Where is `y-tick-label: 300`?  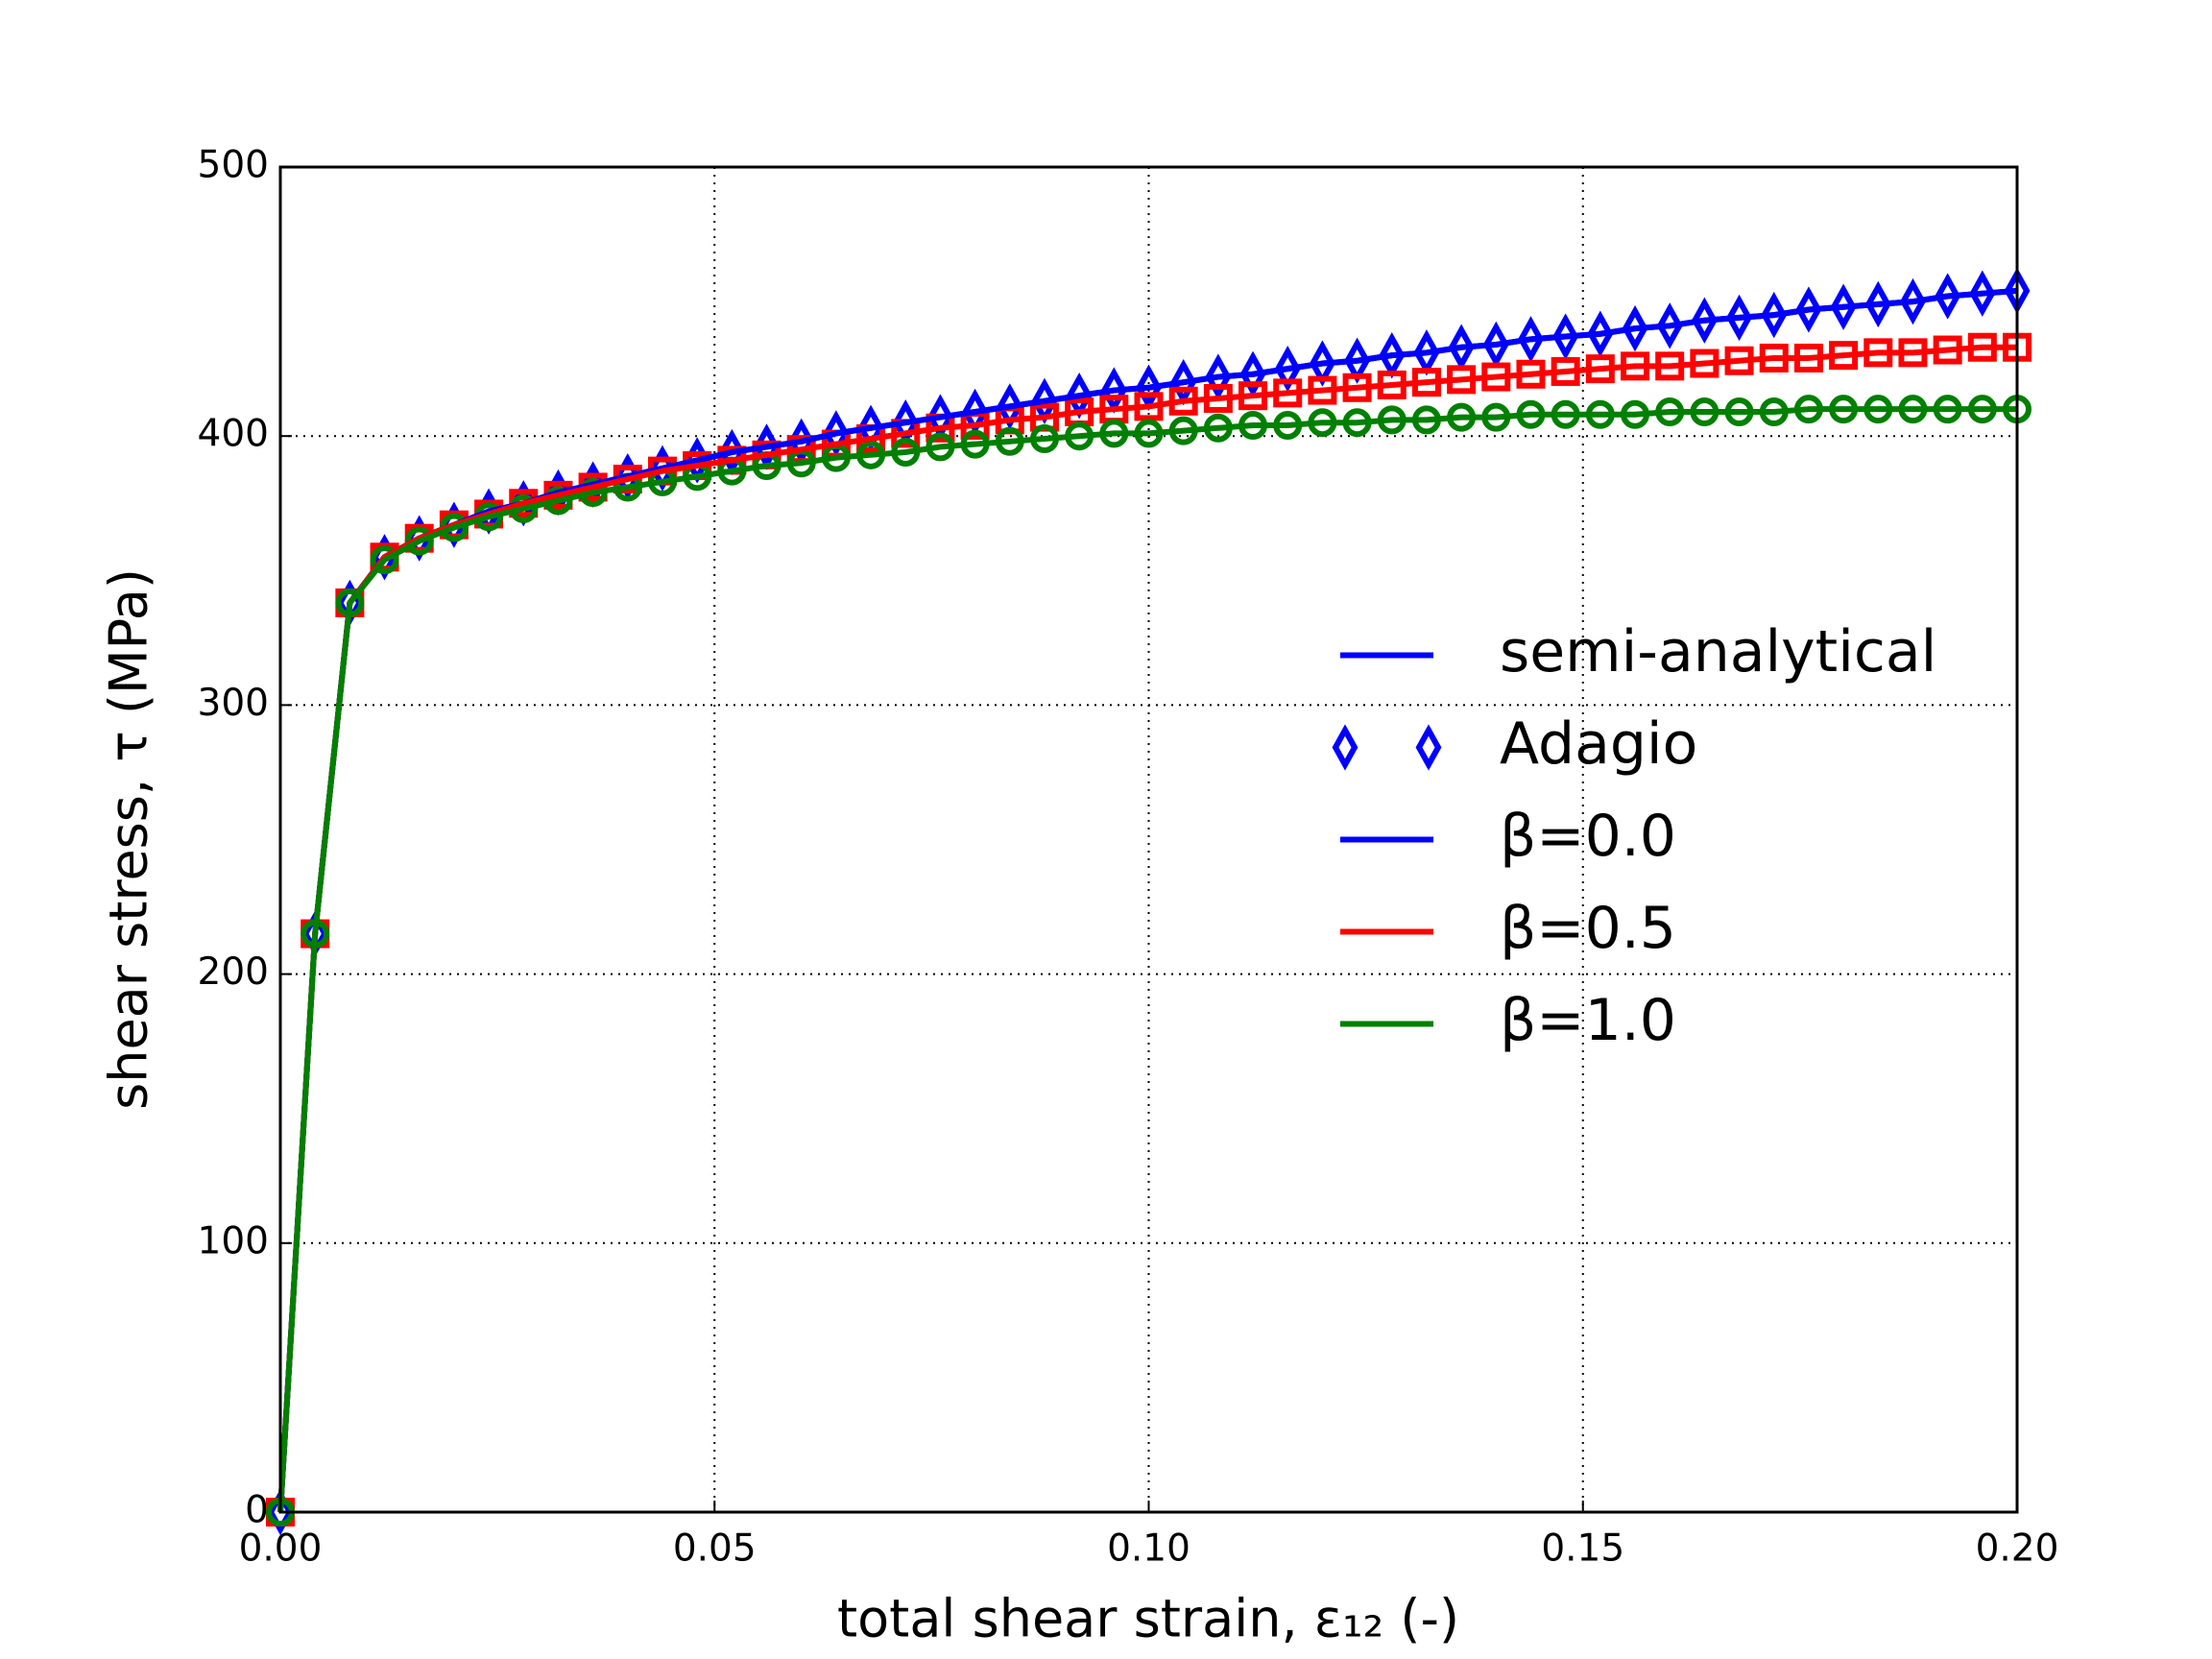
y-tick-label: 300 is located at coordinates (233, 704).